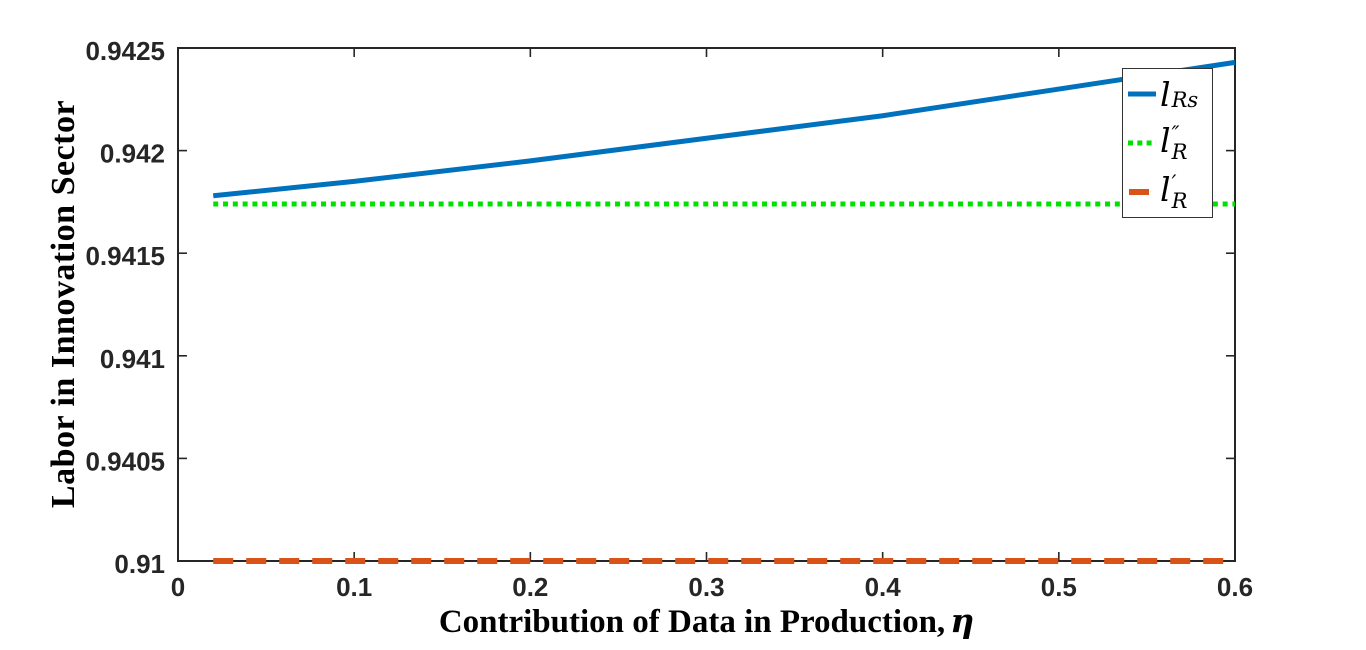 The image size is (1366, 650). What do you see at coordinates (1059, 587) in the screenshot?
I see `x-tick-label: 0.5` at bounding box center [1059, 587].